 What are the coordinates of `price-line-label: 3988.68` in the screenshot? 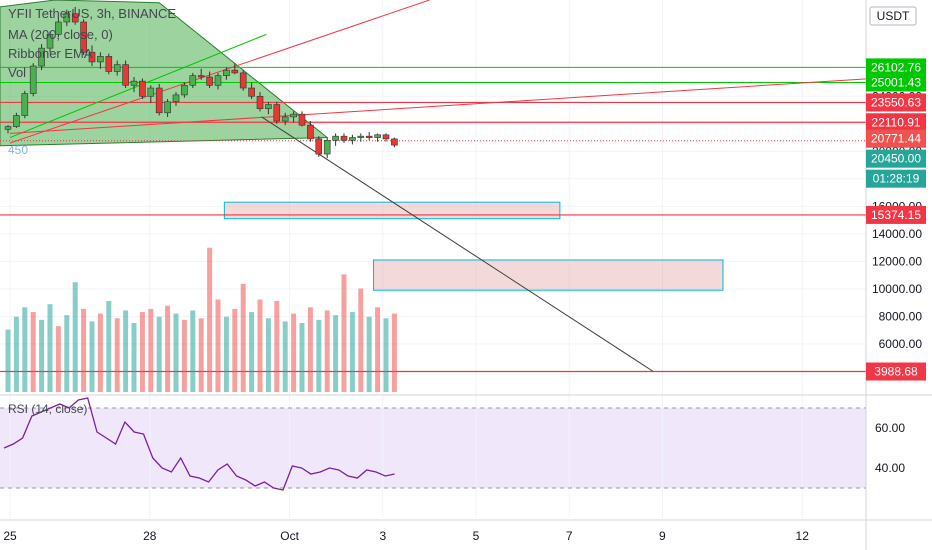 It's located at (896, 372).